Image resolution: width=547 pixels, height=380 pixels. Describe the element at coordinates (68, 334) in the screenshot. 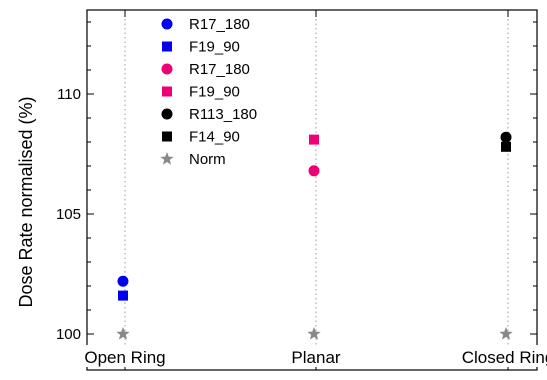

I see `y-tick-label-100: 100` at that location.